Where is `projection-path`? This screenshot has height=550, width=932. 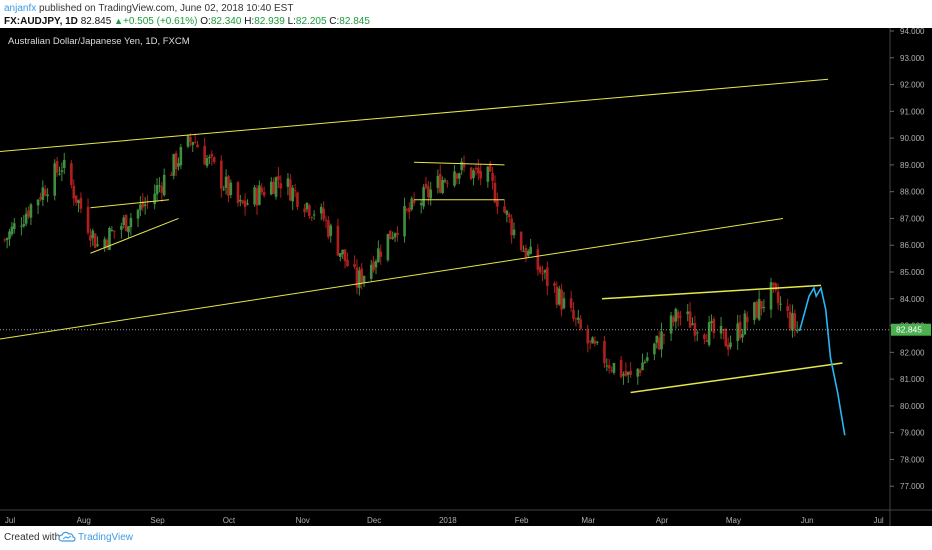 projection-path is located at coordinates (822, 360).